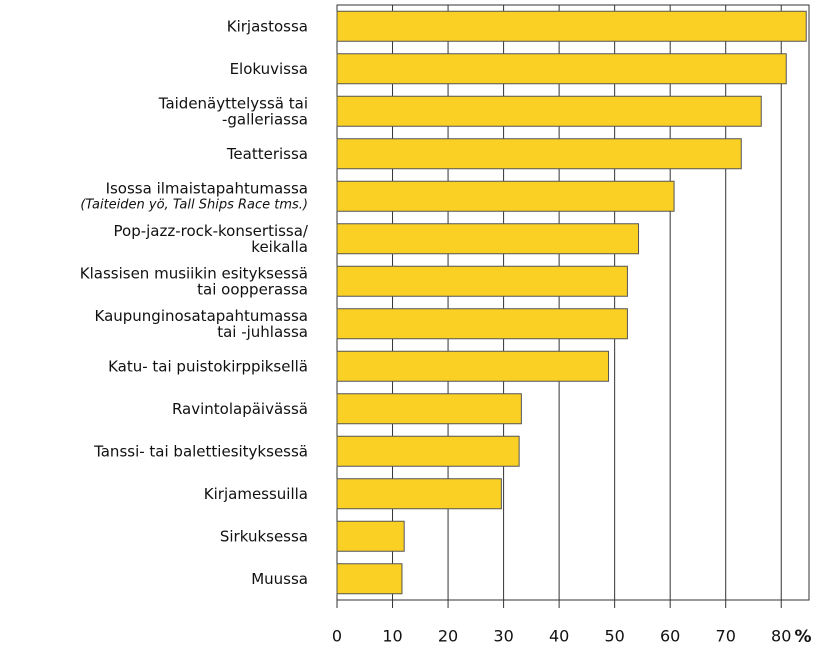 This screenshot has height=650, width=824. Describe the element at coordinates (802, 637) in the screenshot. I see `x-axis-label: %` at that location.